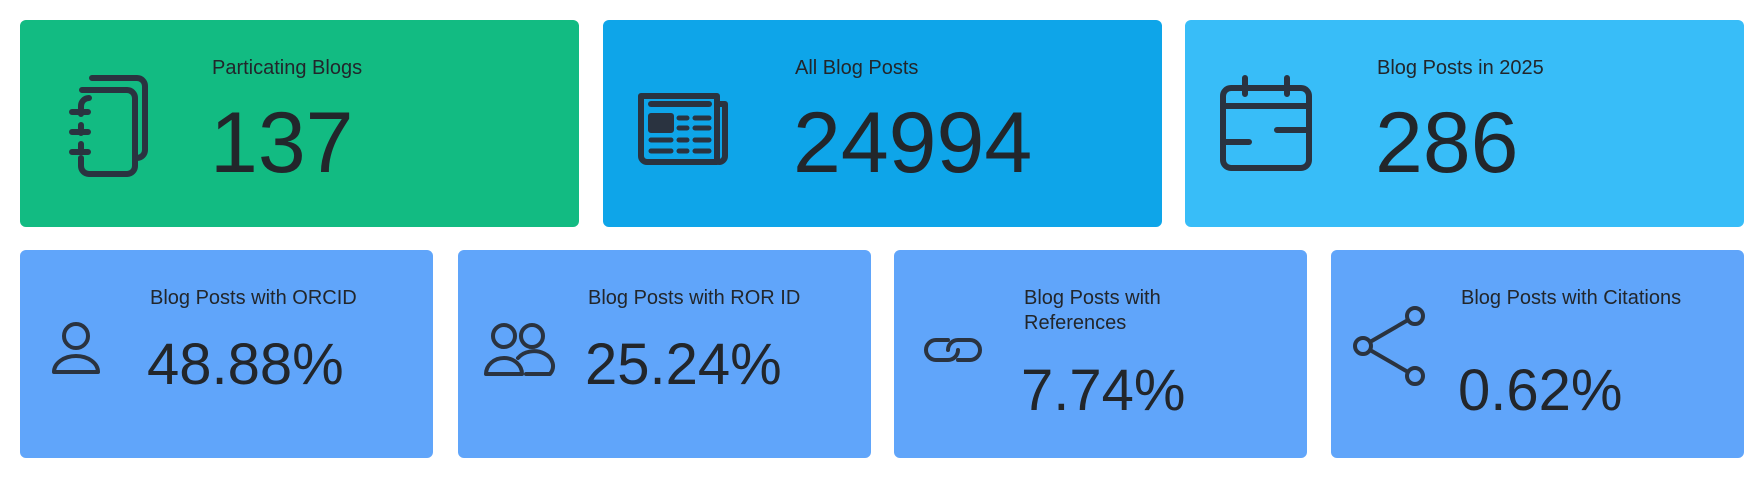 This screenshot has height=482, width=1762. What do you see at coordinates (1571, 298) in the screenshot?
I see `card-label: Blog Posts with Citations` at bounding box center [1571, 298].